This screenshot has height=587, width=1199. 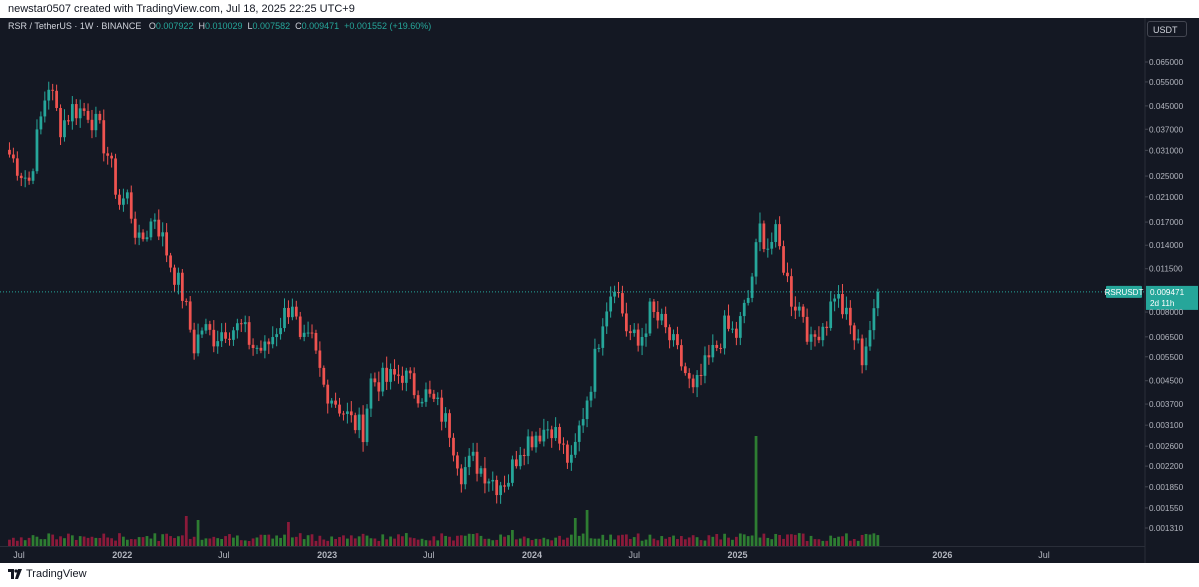 What do you see at coordinates (1166, 446) in the screenshot?
I see `y-tick-label: 0.002600` at bounding box center [1166, 446].